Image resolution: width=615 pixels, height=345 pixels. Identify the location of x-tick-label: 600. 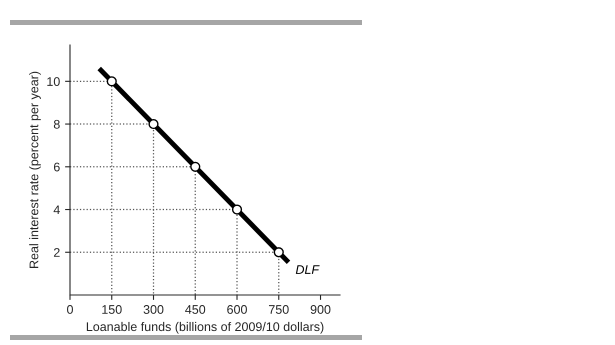
(237, 309).